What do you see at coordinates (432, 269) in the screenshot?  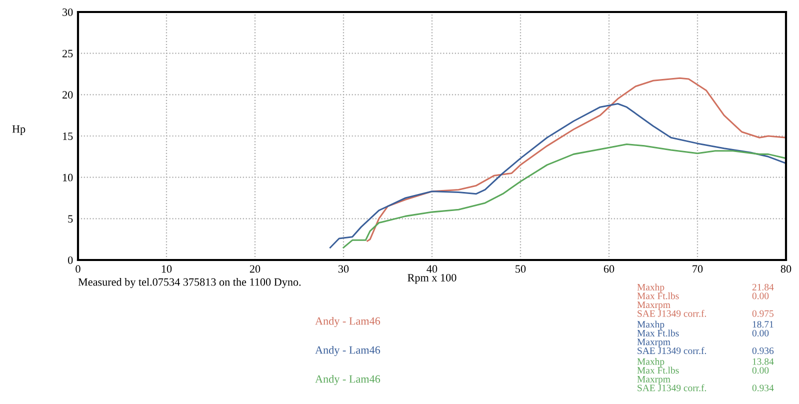 I see `x-tick-label: 40` at bounding box center [432, 269].